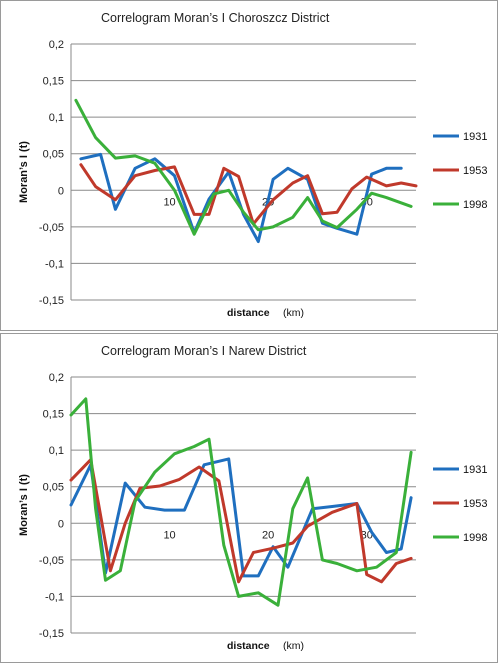  What do you see at coordinates (367, 535) in the screenshot?
I see `x-tick-label: 30` at bounding box center [367, 535].